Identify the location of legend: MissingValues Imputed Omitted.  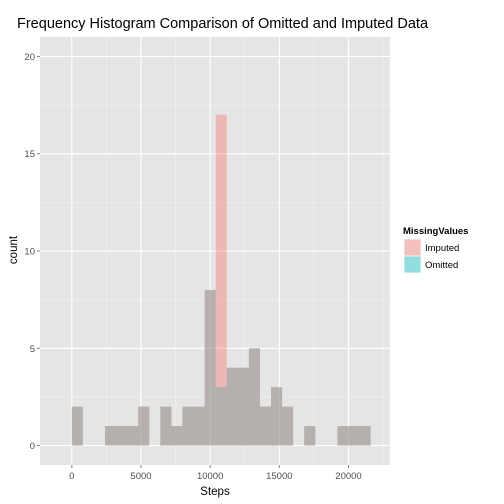
(435, 249).